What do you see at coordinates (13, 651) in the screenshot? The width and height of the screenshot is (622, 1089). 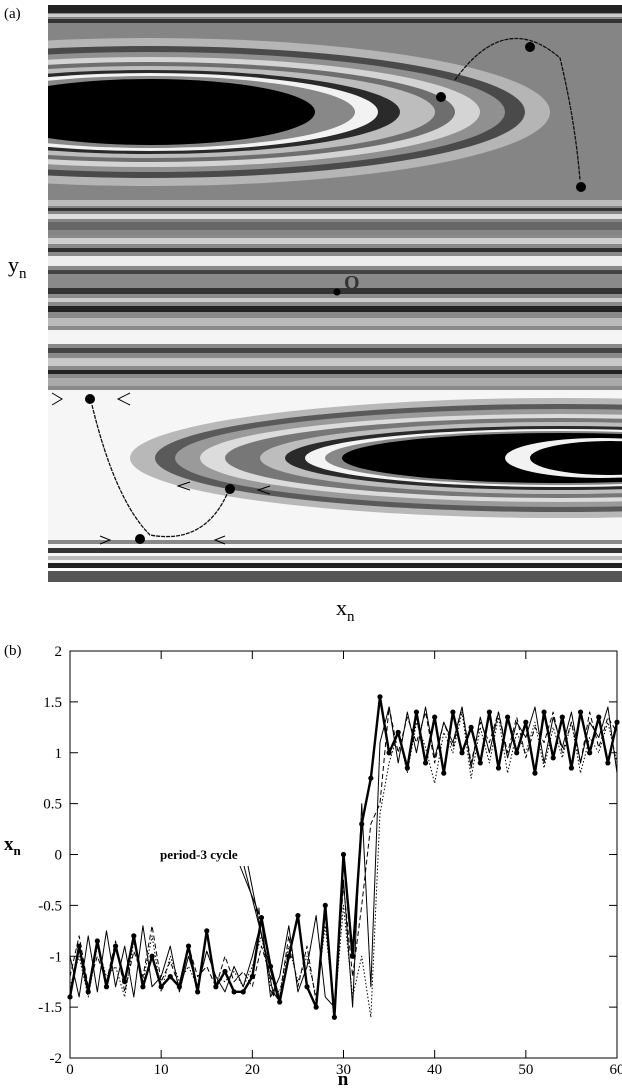 I see `panel-label: (b)` at bounding box center [13, 651].